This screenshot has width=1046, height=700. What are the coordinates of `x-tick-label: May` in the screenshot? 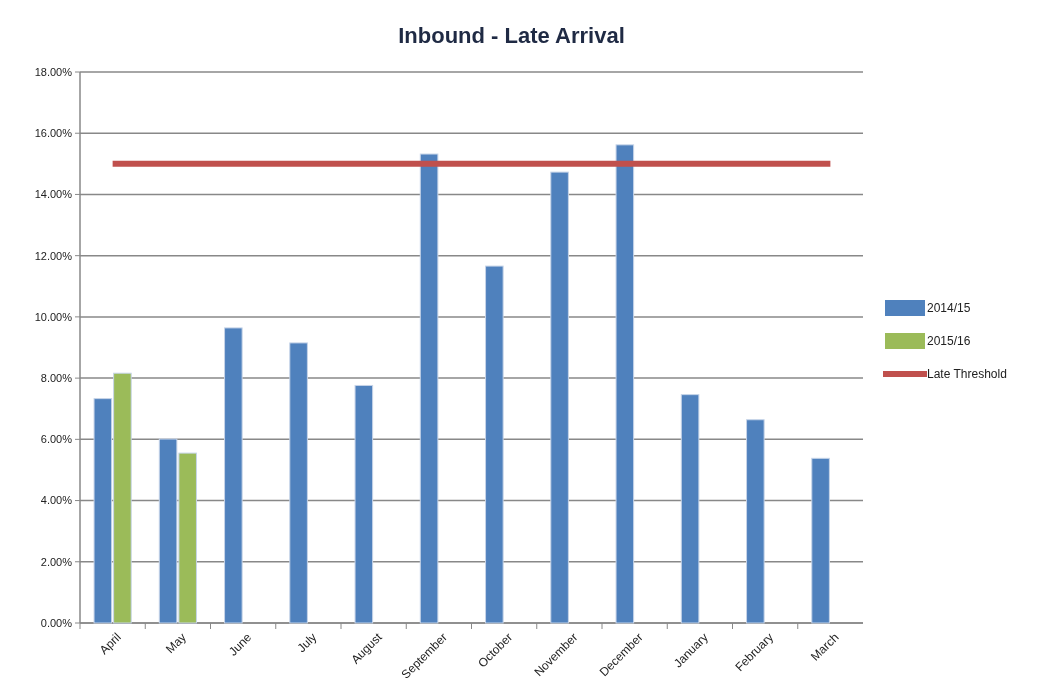 It's located at (176, 643).